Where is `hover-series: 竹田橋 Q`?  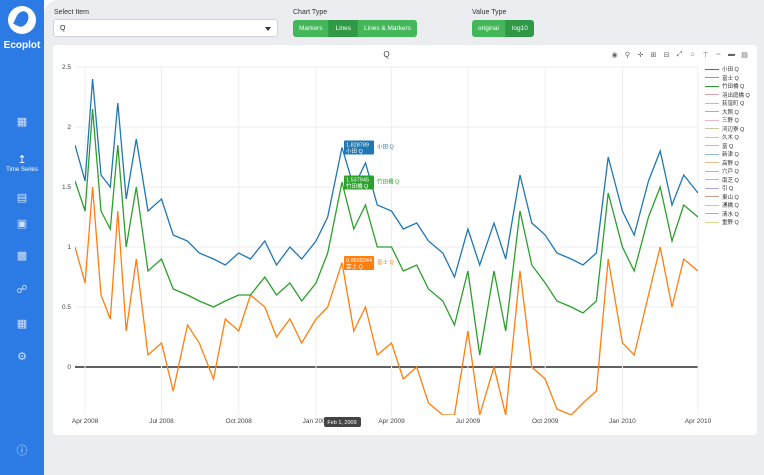
hover-series: 竹田橋 Q is located at coordinates (357, 186).